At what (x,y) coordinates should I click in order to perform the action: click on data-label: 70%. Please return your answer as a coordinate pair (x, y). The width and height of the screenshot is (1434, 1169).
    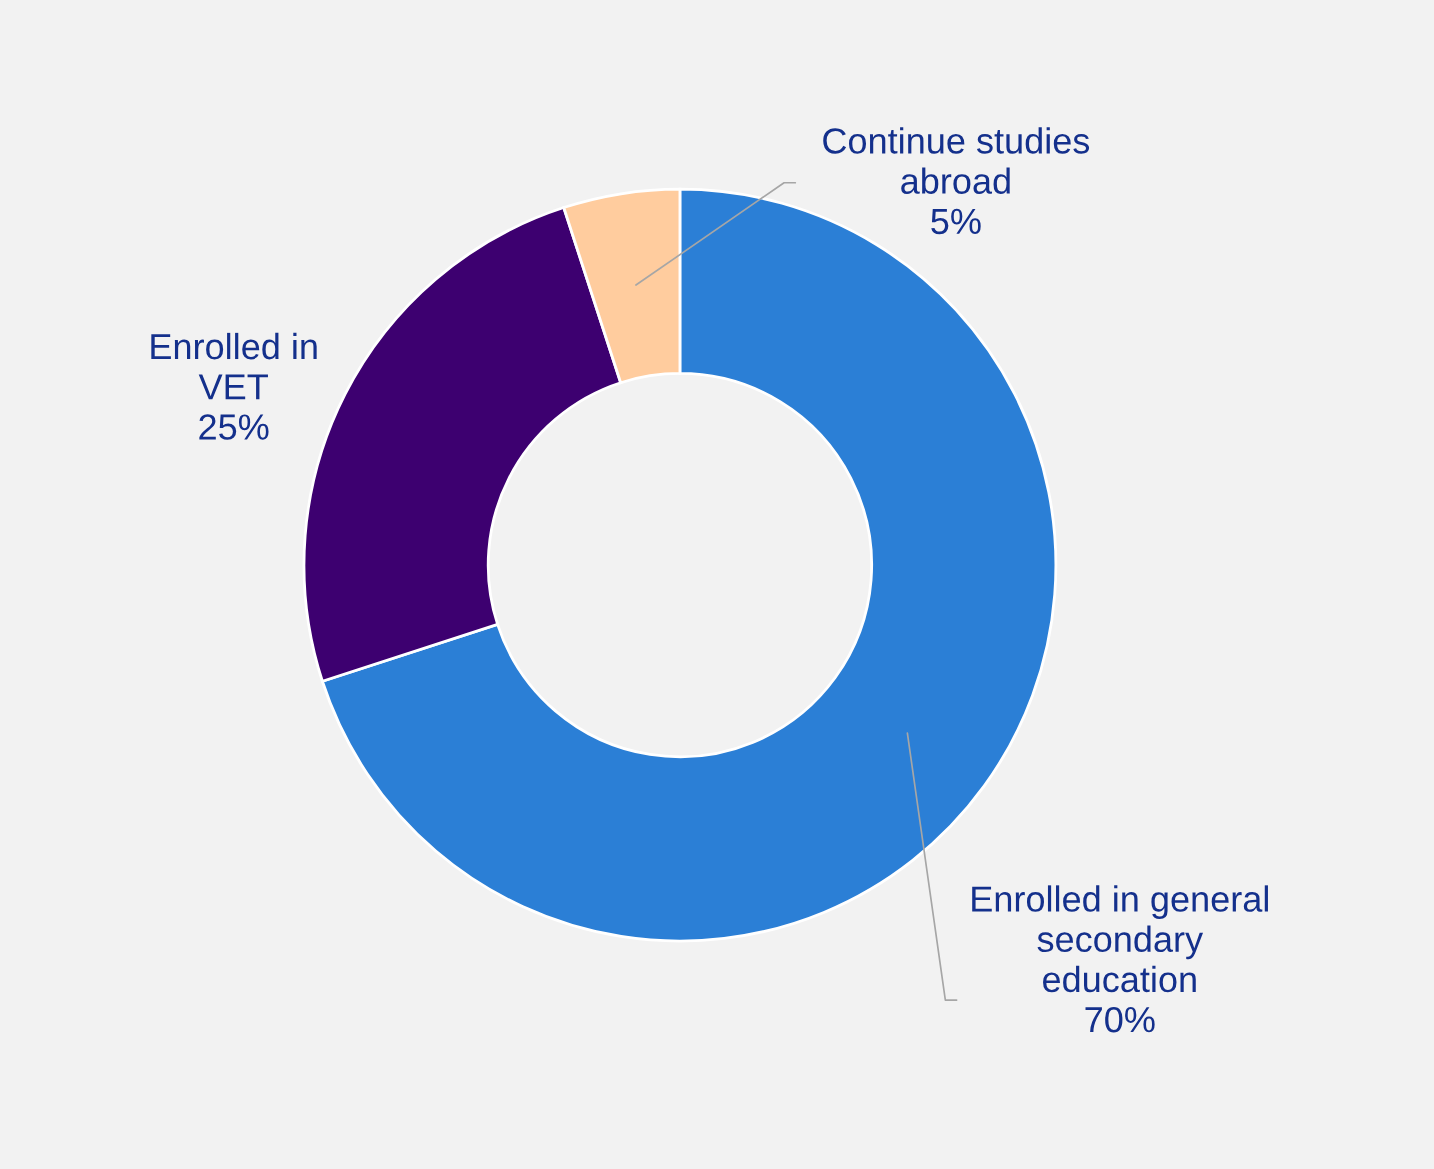
    Looking at the image, I should click on (1120, 1019).